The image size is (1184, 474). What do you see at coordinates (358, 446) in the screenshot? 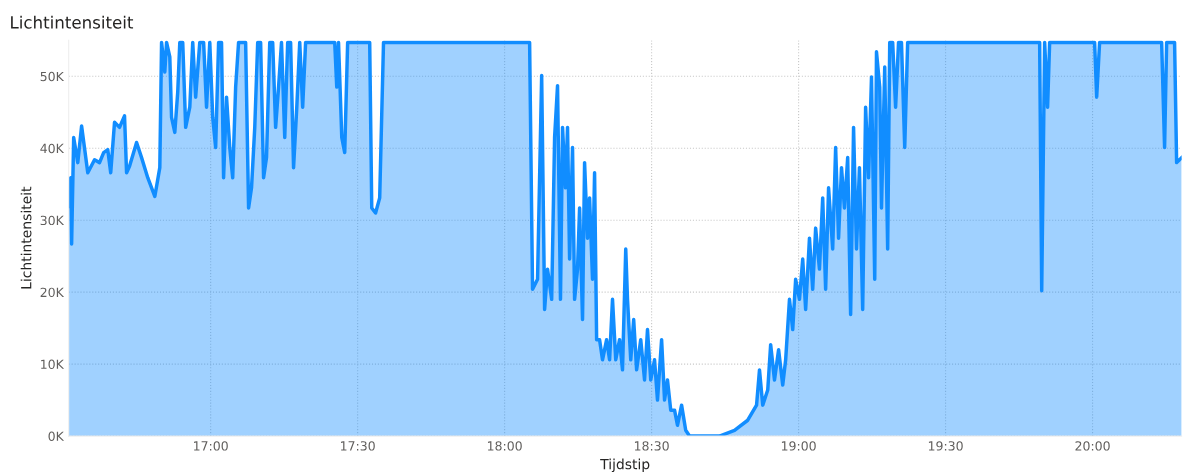
I see `x-tick-label: 17:30` at bounding box center [358, 446].